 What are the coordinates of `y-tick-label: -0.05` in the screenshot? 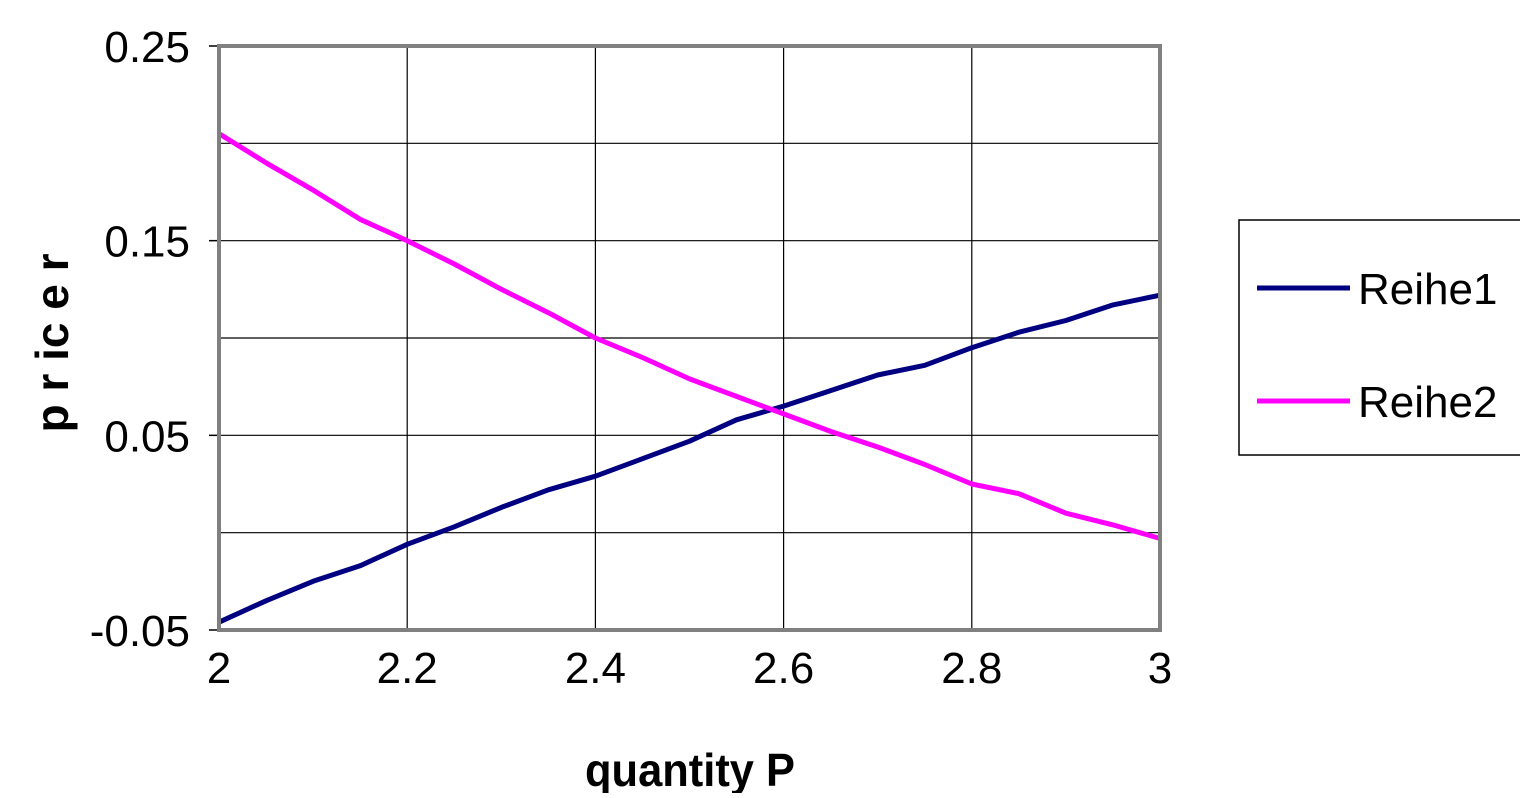 It's located at (140, 631).